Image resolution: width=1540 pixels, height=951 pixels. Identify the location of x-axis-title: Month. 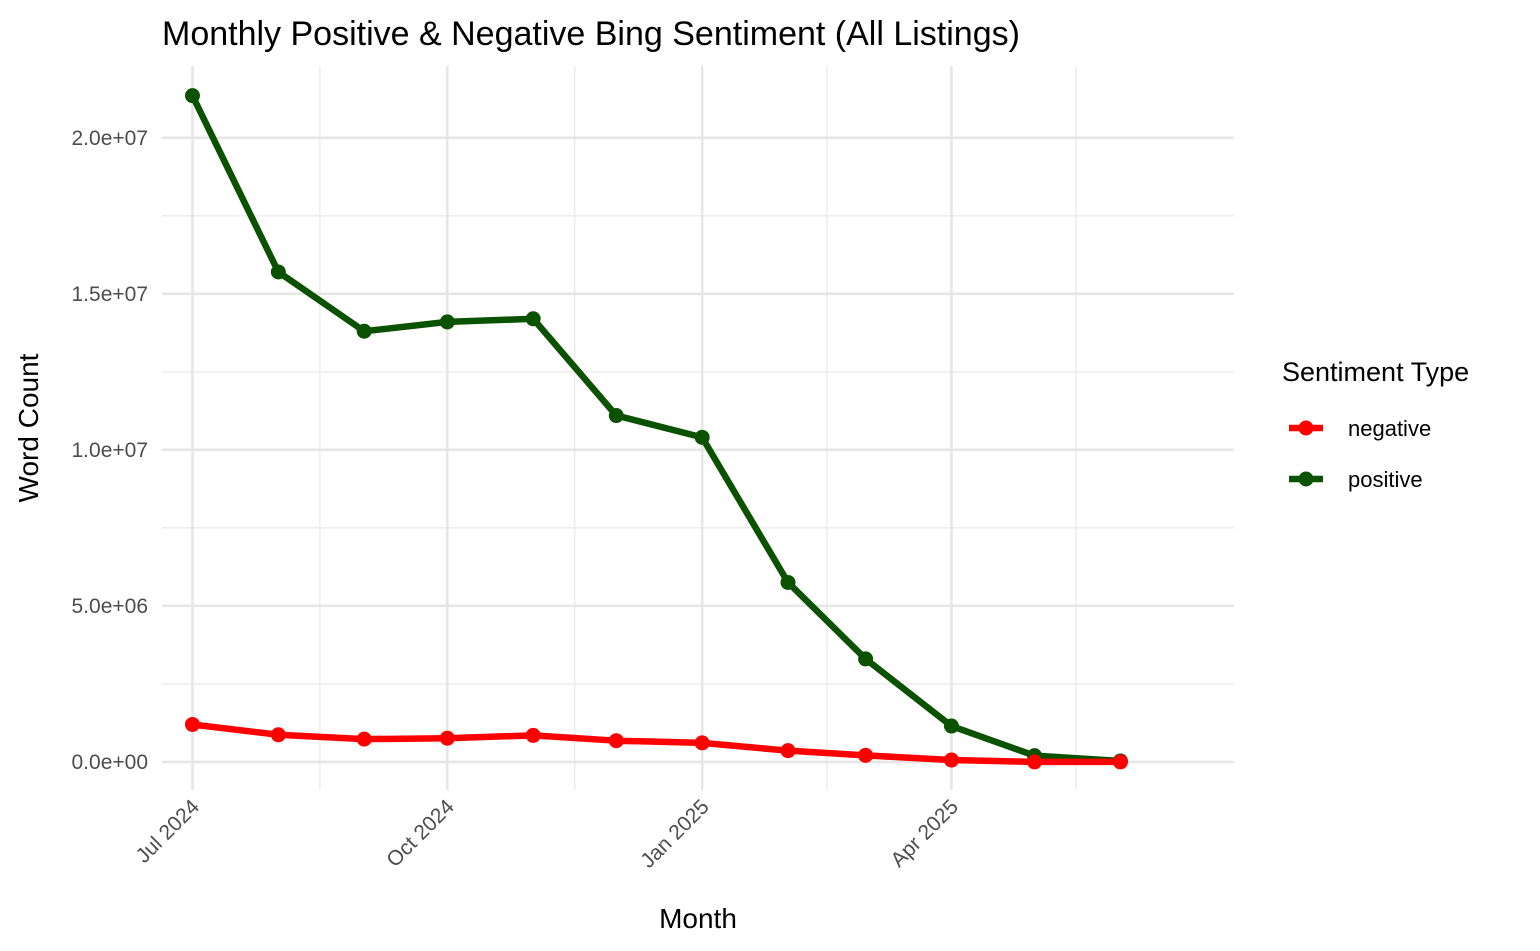
(698, 918).